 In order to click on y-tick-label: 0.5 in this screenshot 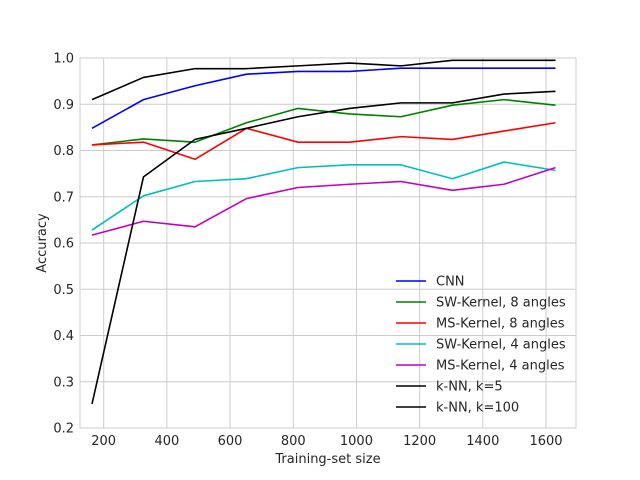, I will do `click(63, 290)`.